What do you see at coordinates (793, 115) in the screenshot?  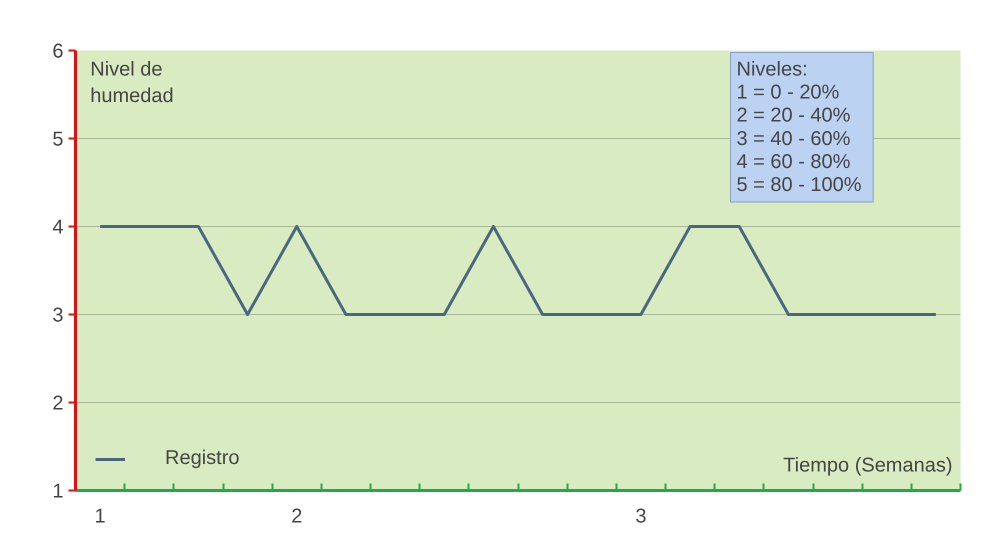 I see `annotation: 2 = 20 - 40%` at bounding box center [793, 115].